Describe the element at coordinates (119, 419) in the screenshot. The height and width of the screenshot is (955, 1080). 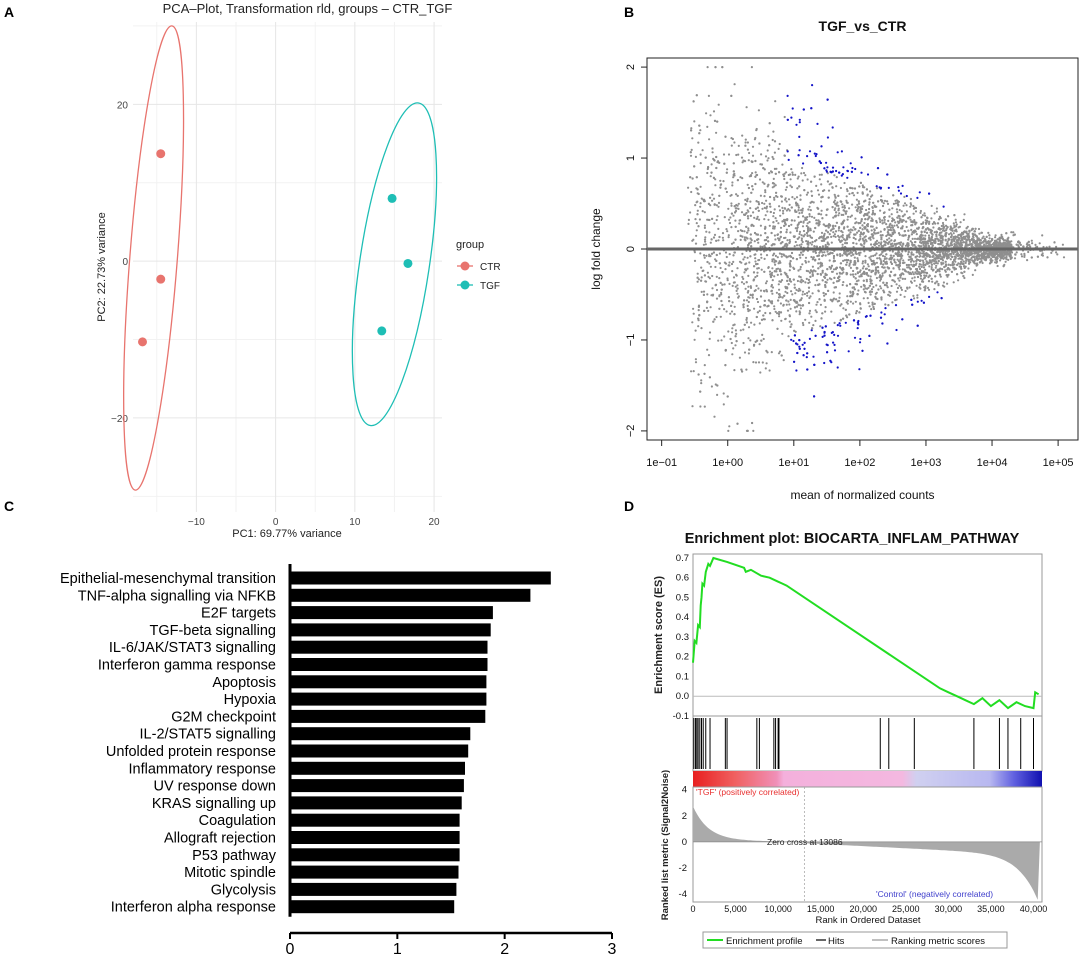
I see `pca-ytick-label: −20` at that location.